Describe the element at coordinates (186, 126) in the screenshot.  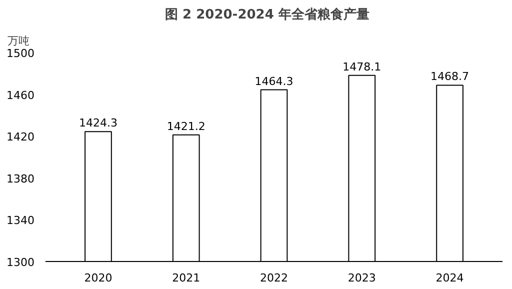
I see `data-label: 1421.2` at that location.